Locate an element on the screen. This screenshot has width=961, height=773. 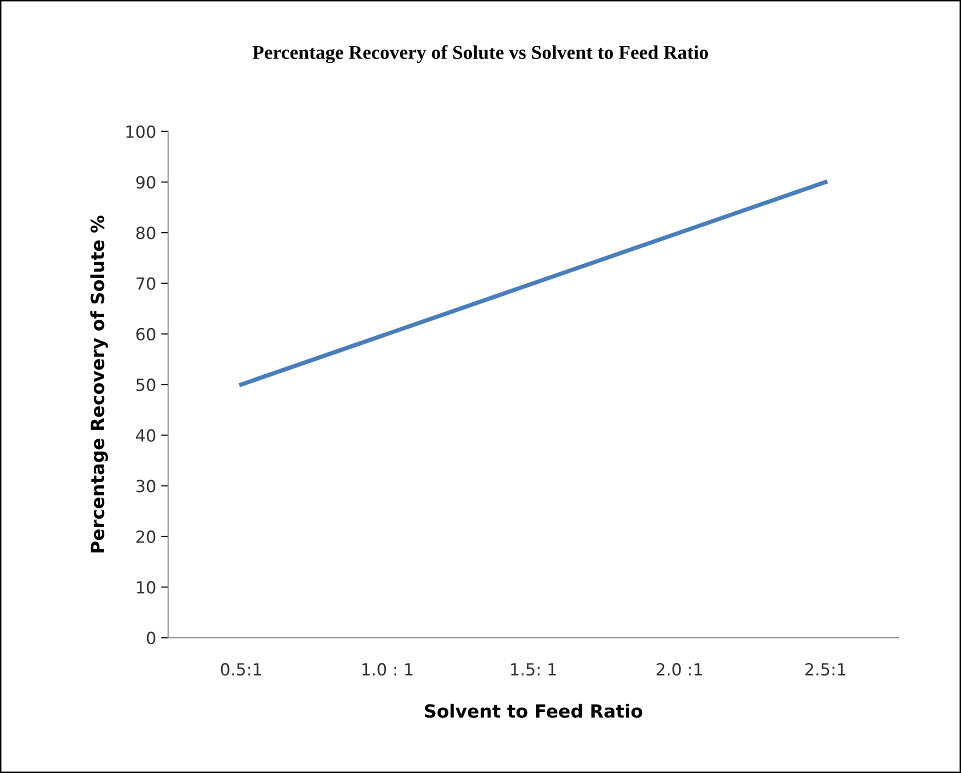
y-tick-label: 100 is located at coordinates (141, 131).